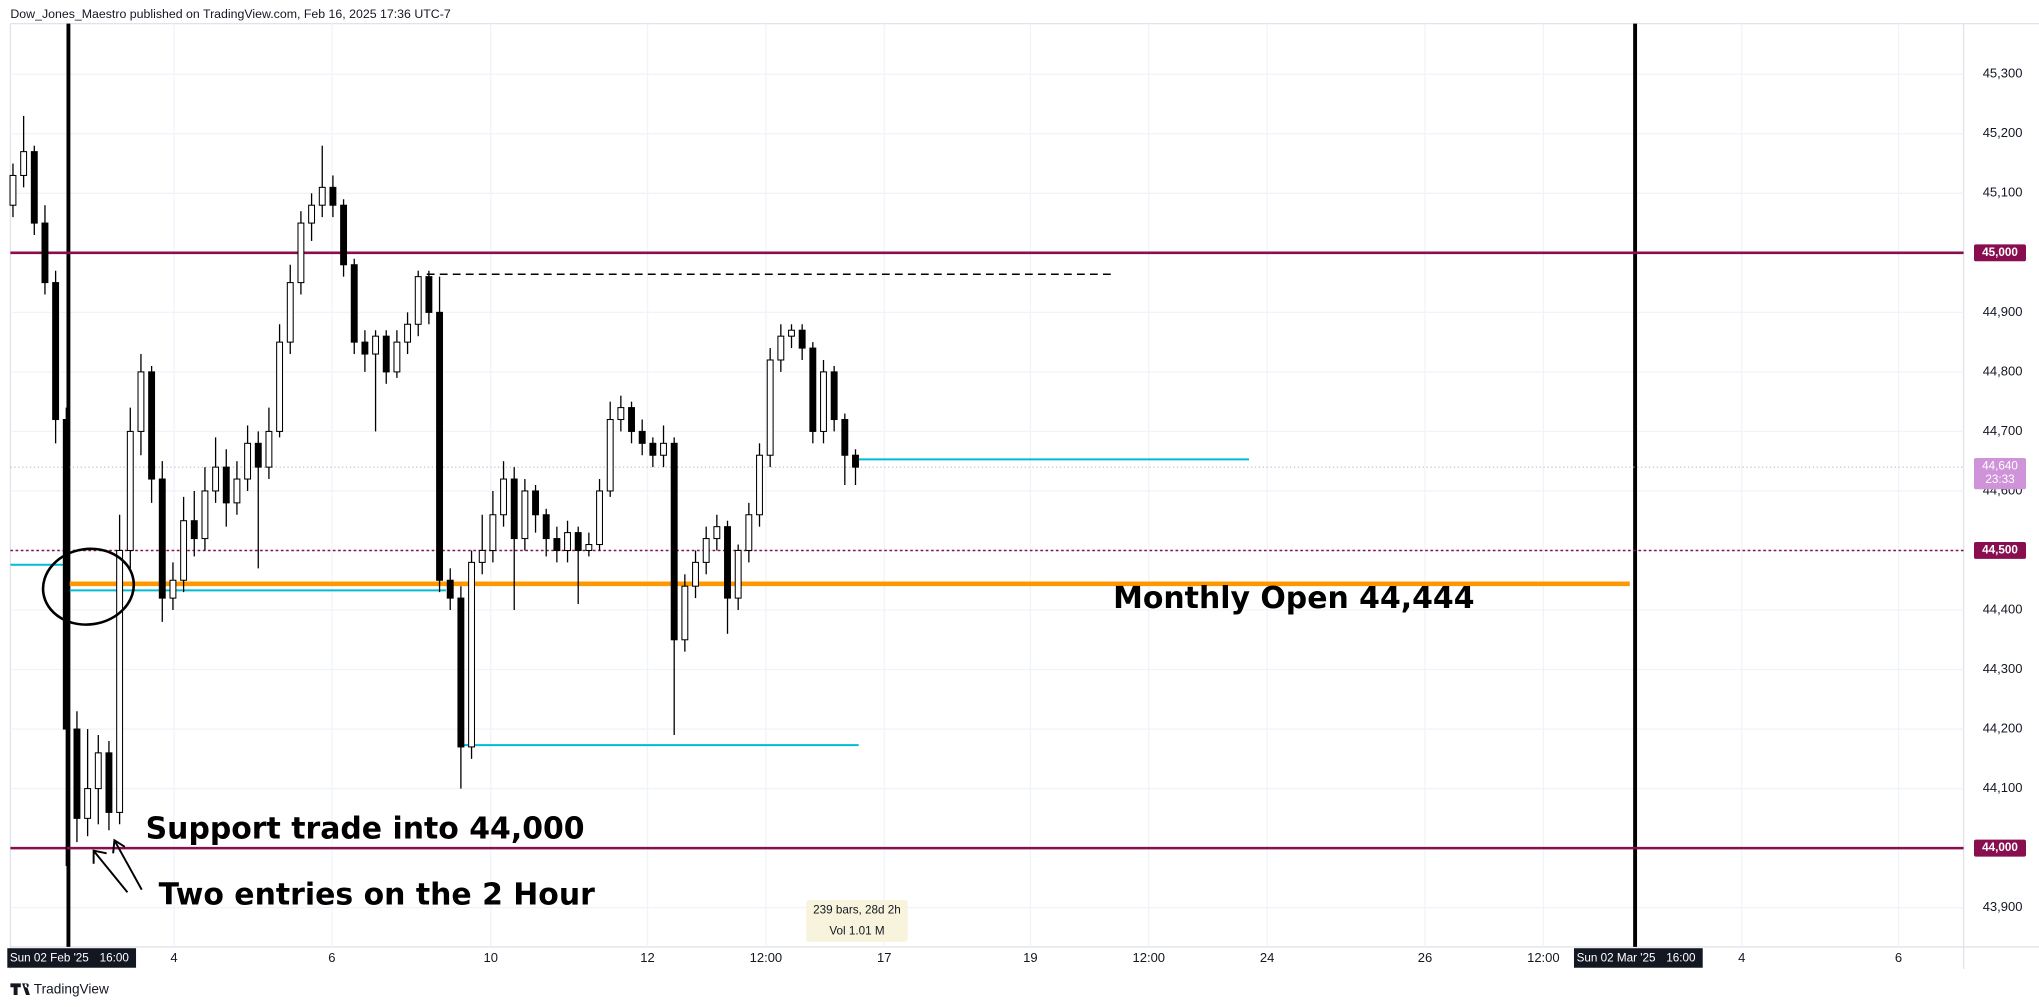 This screenshot has width=2039, height=1007. Describe the element at coordinates (1293, 598) in the screenshot. I see `annotation: Monthly Open 44,444` at that location.